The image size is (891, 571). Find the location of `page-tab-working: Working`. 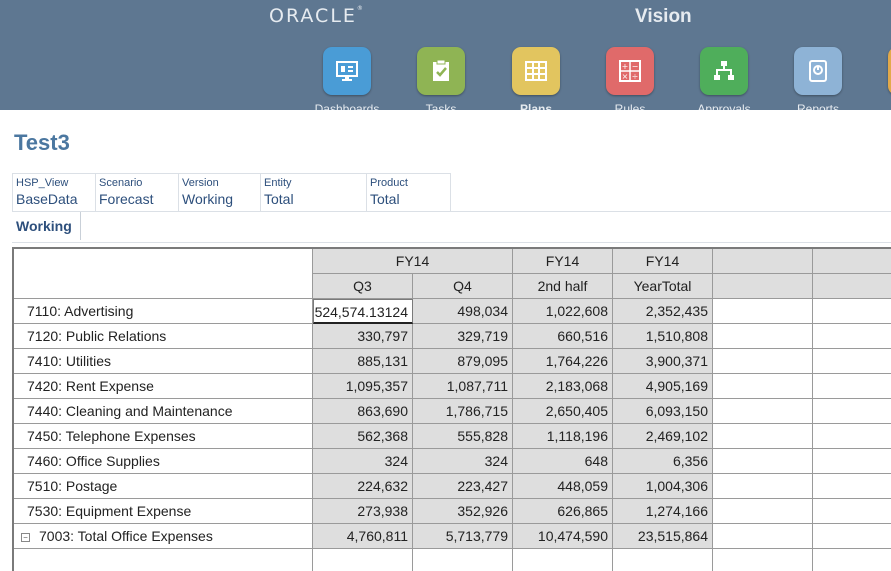

page-tab-working: Working is located at coordinates (47, 226).